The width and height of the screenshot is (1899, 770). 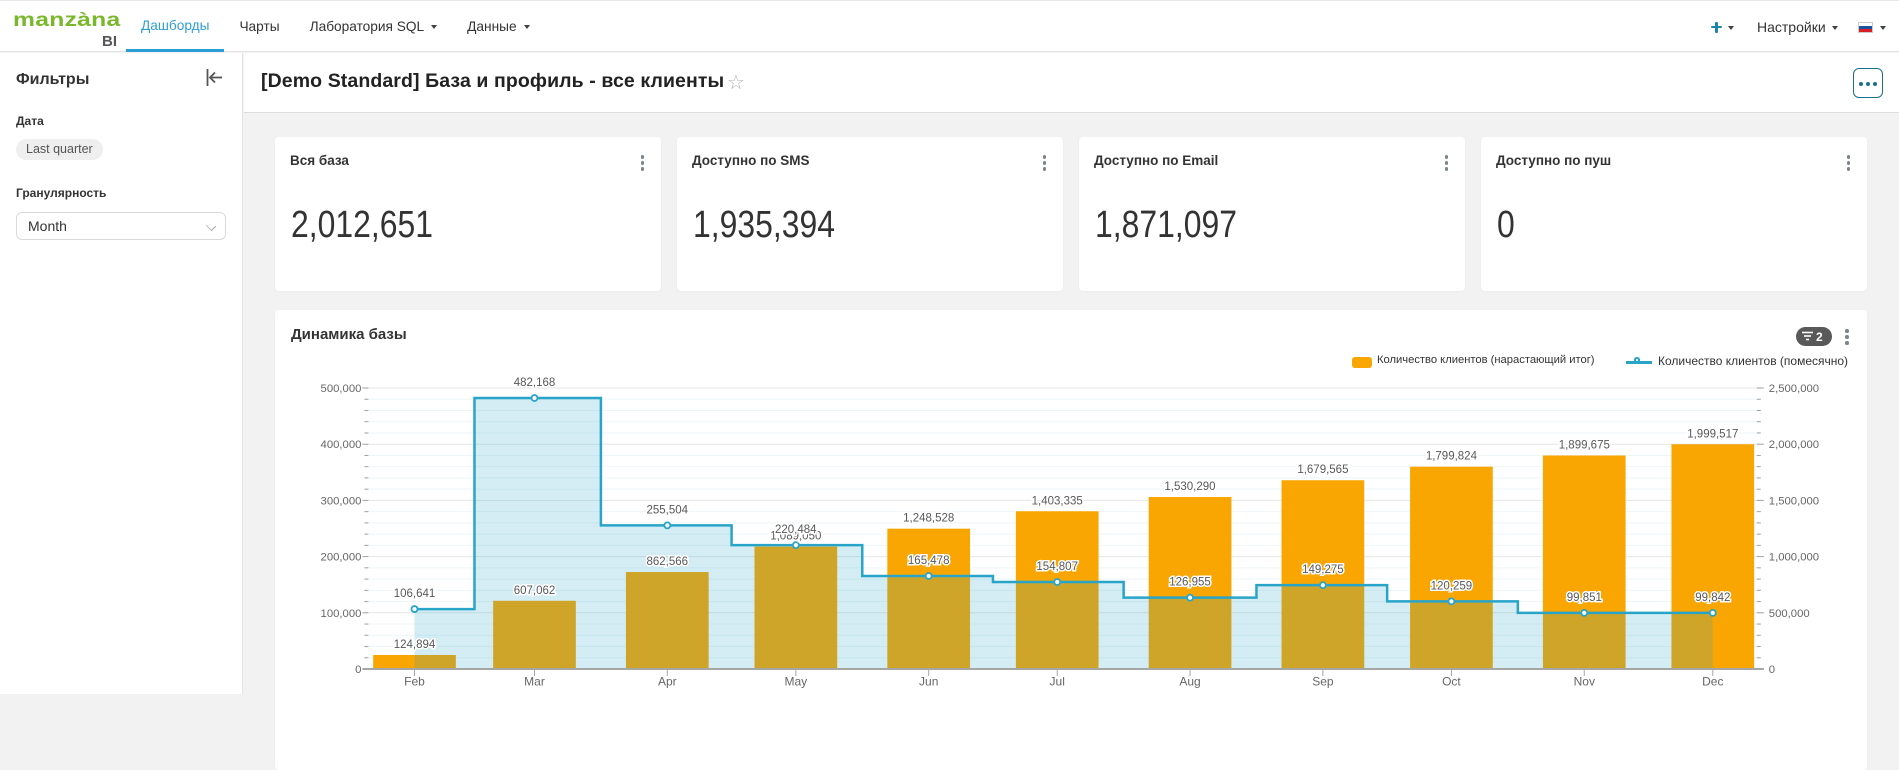 I want to click on svg-text: 482,168, so click(x=535, y=383).